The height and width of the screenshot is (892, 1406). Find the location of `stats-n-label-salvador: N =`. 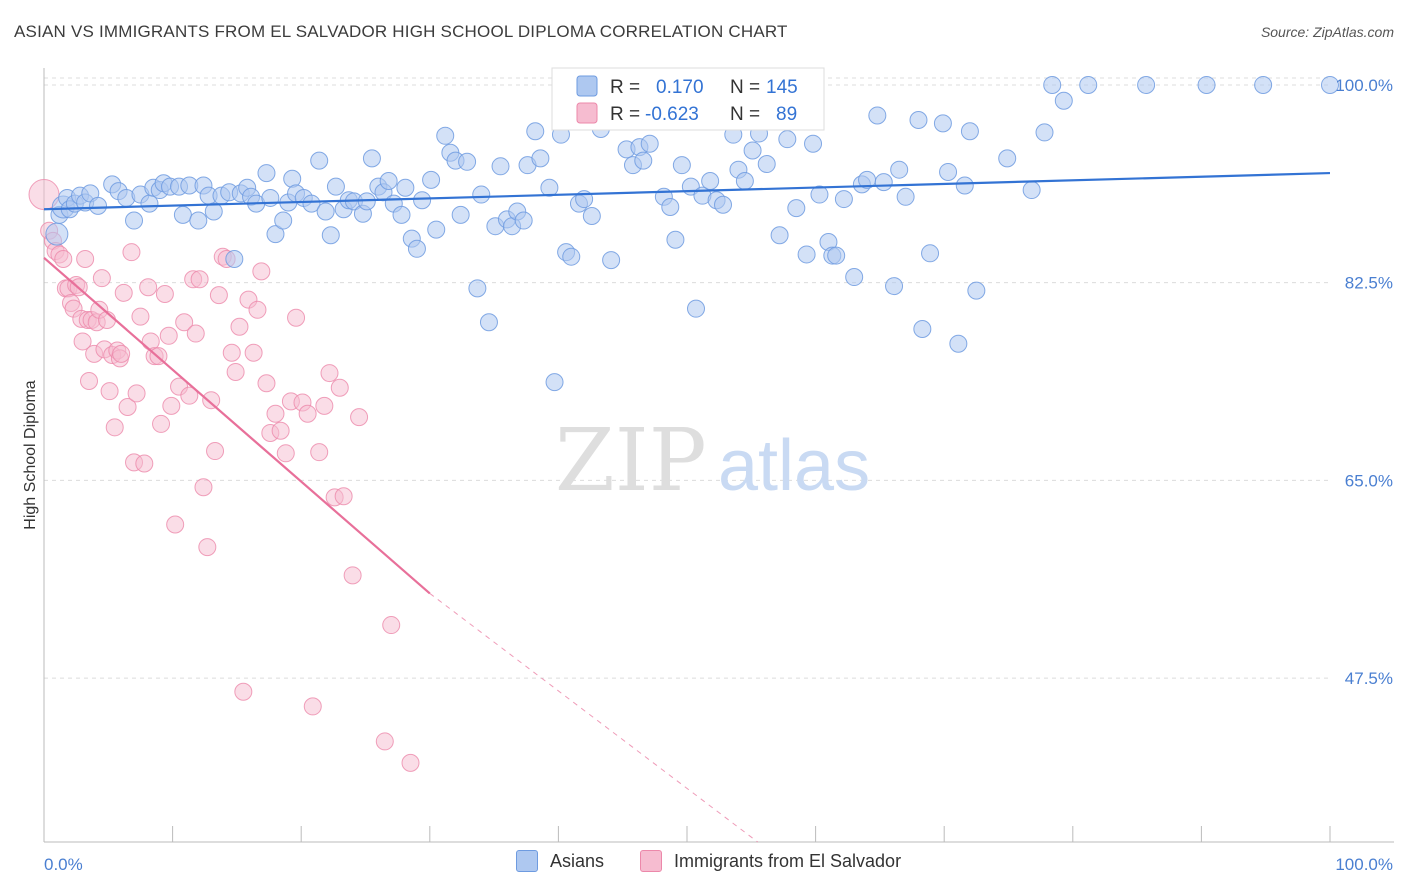

stats-n-label-salvador: N = is located at coordinates (745, 114).